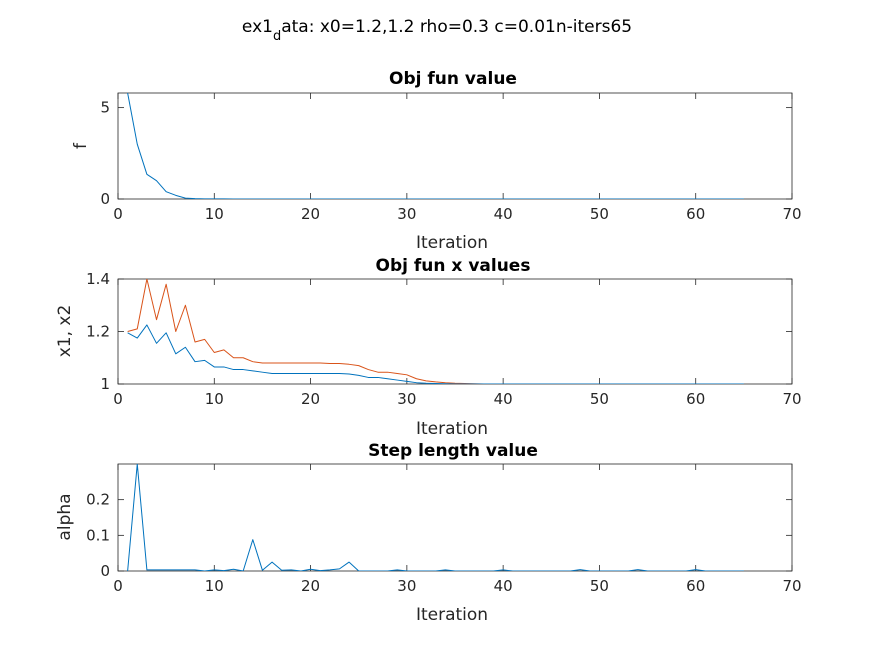  I want to click on y-tick-label: 1.2, so click(98, 332).